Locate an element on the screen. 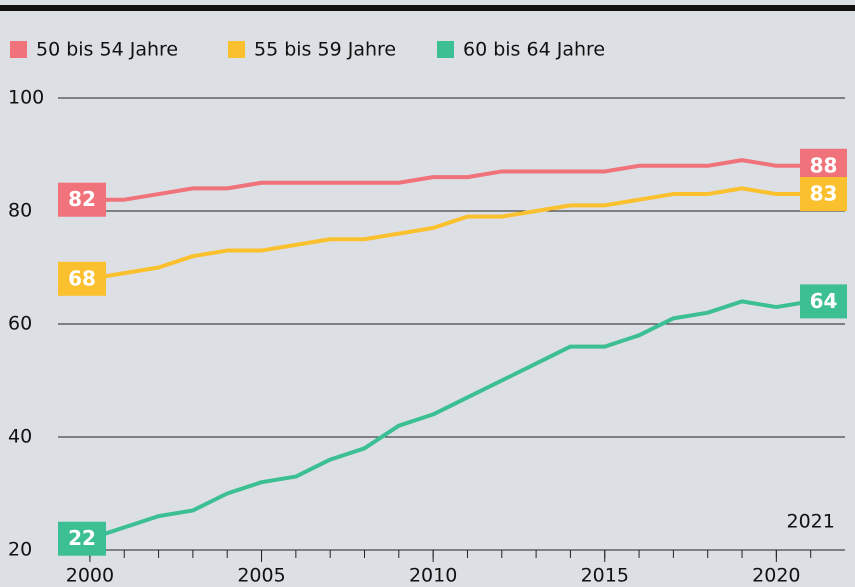 This screenshot has height=587, width=855. legend-label: 55 bis 59 Jahre is located at coordinates (325, 50).